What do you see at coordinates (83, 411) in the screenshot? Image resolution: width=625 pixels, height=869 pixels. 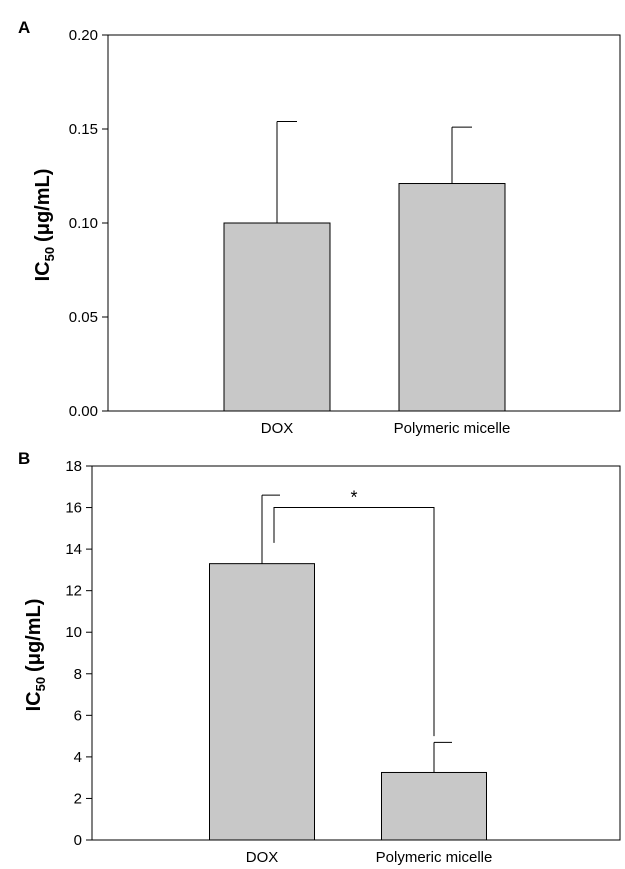 I see `y-tick-label-a-0: 0.00` at bounding box center [83, 411].